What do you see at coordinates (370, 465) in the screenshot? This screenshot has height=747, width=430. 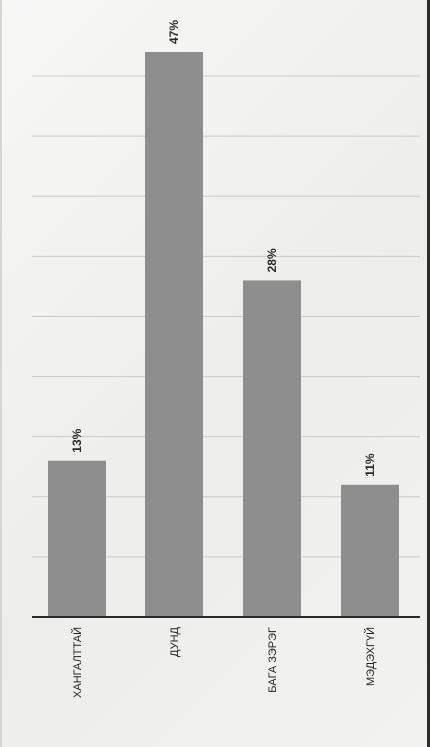 I see `data-label-4: 11%` at bounding box center [370, 465].